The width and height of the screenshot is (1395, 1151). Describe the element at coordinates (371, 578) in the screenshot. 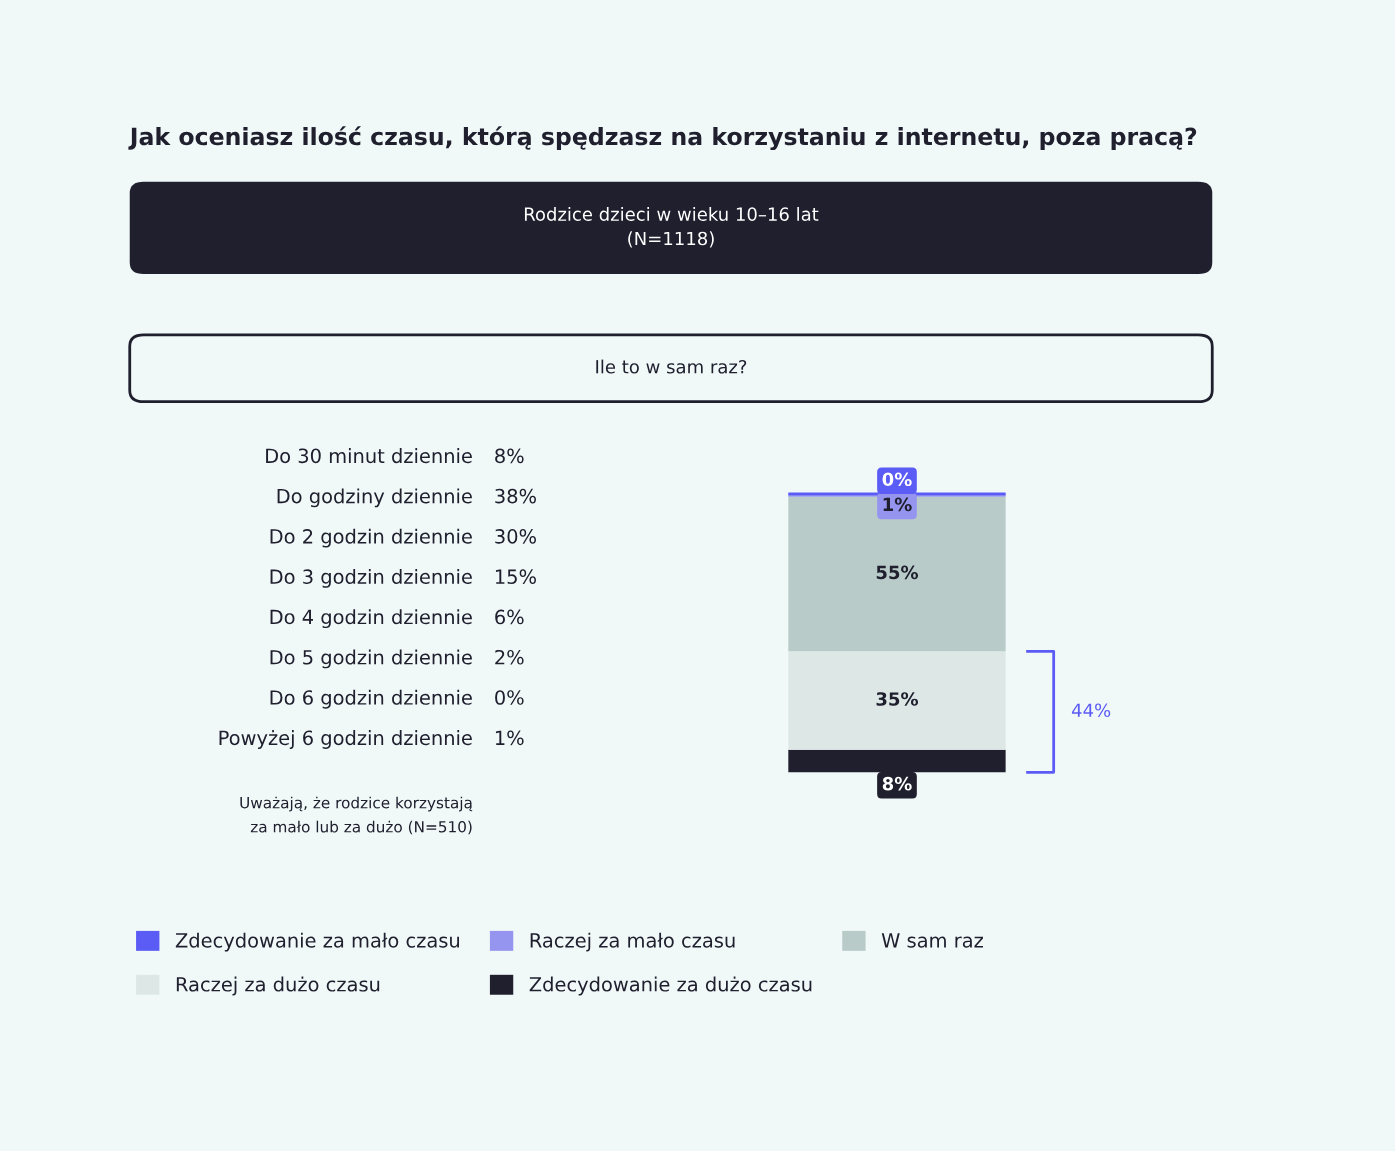

I see `category-label: Do 3 godzin dziennie` at that location.